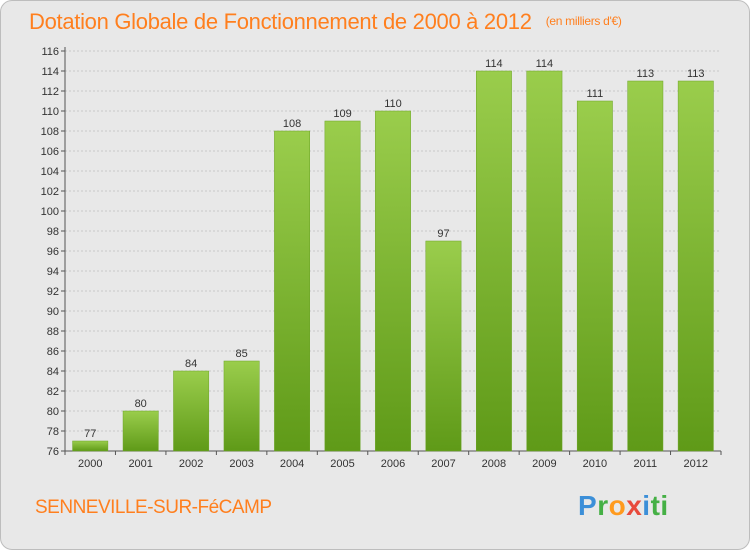  Describe the element at coordinates (53, 292) in the screenshot. I see `y-tick-label: 92` at that location.